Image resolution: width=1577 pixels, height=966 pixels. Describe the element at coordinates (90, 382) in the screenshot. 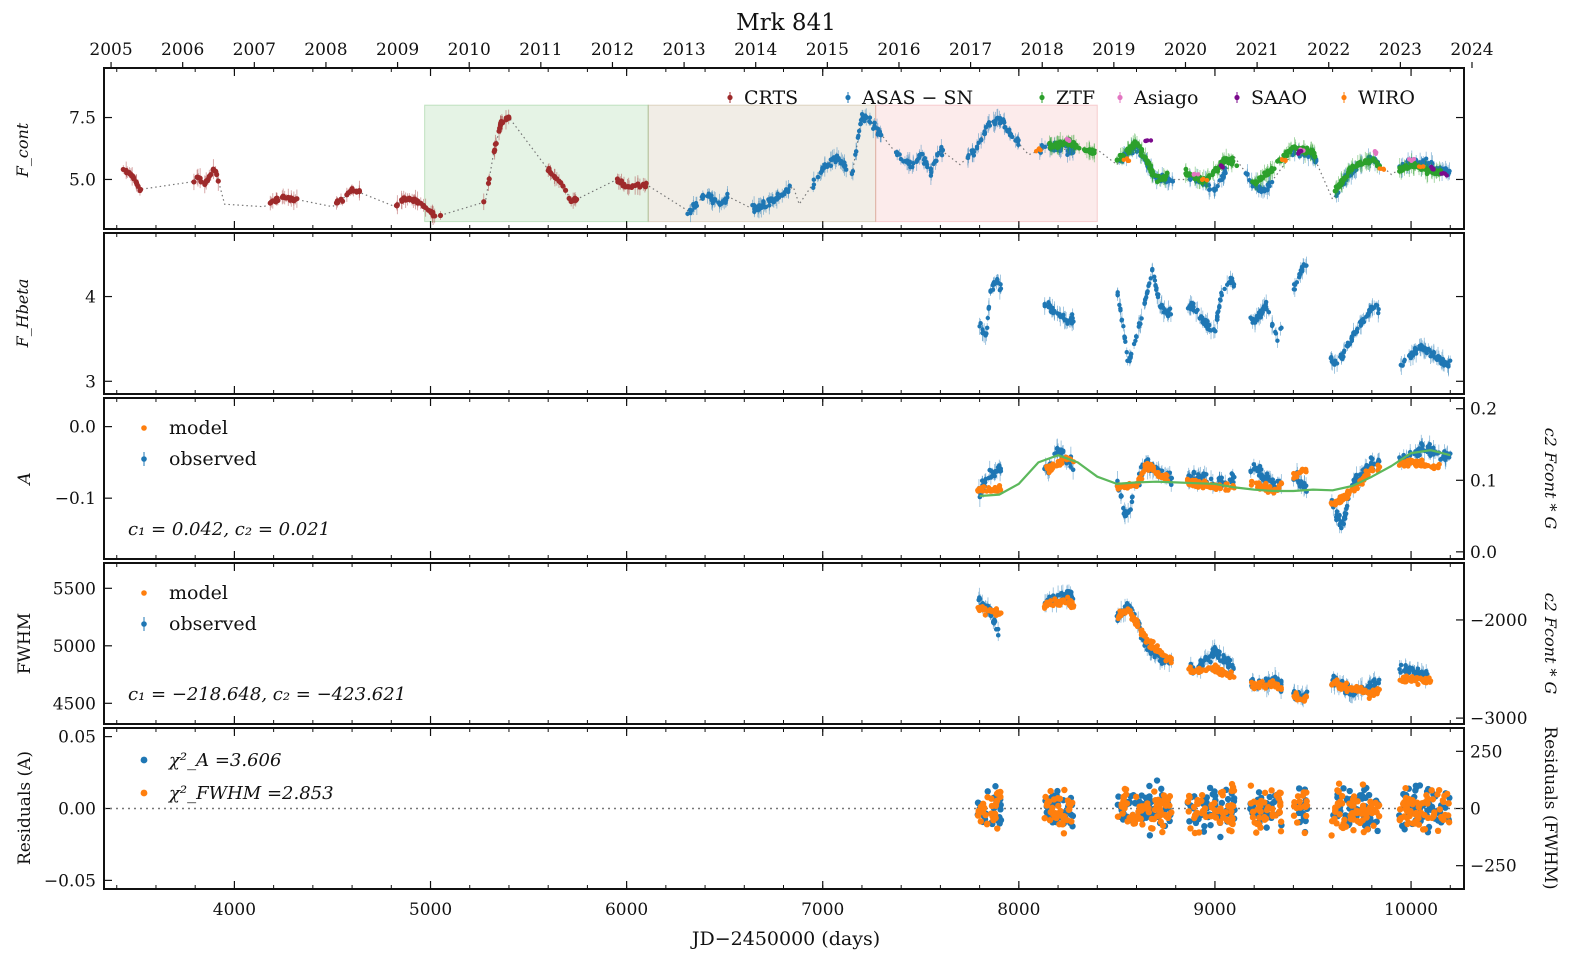

I see `y-tick-label: 3` at that location.